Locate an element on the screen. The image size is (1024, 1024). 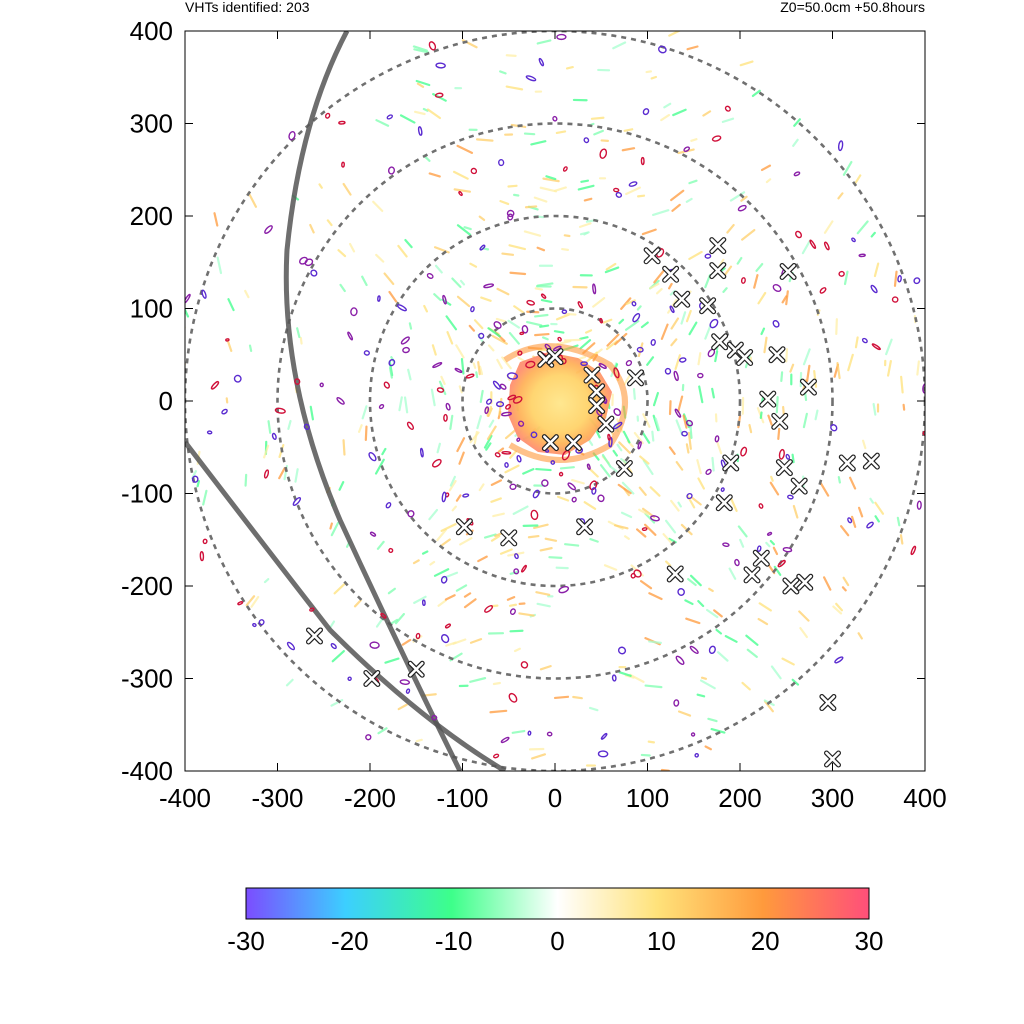
x-tick-label: -100 is located at coordinates (462, 798).